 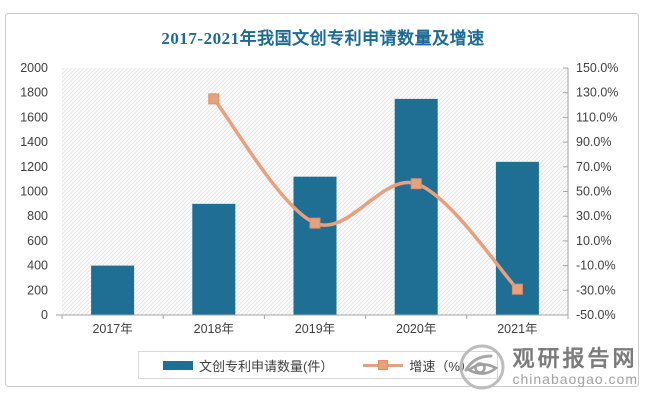 What do you see at coordinates (597, 68) in the screenshot?
I see `right-axis-tick-label: 150.0%` at bounding box center [597, 68].